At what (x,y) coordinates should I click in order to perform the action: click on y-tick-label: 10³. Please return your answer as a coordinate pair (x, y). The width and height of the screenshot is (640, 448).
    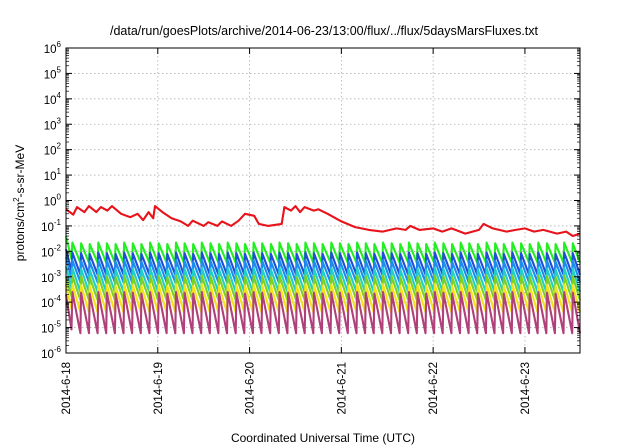
    Looking at the image, I should click on (53, 124).